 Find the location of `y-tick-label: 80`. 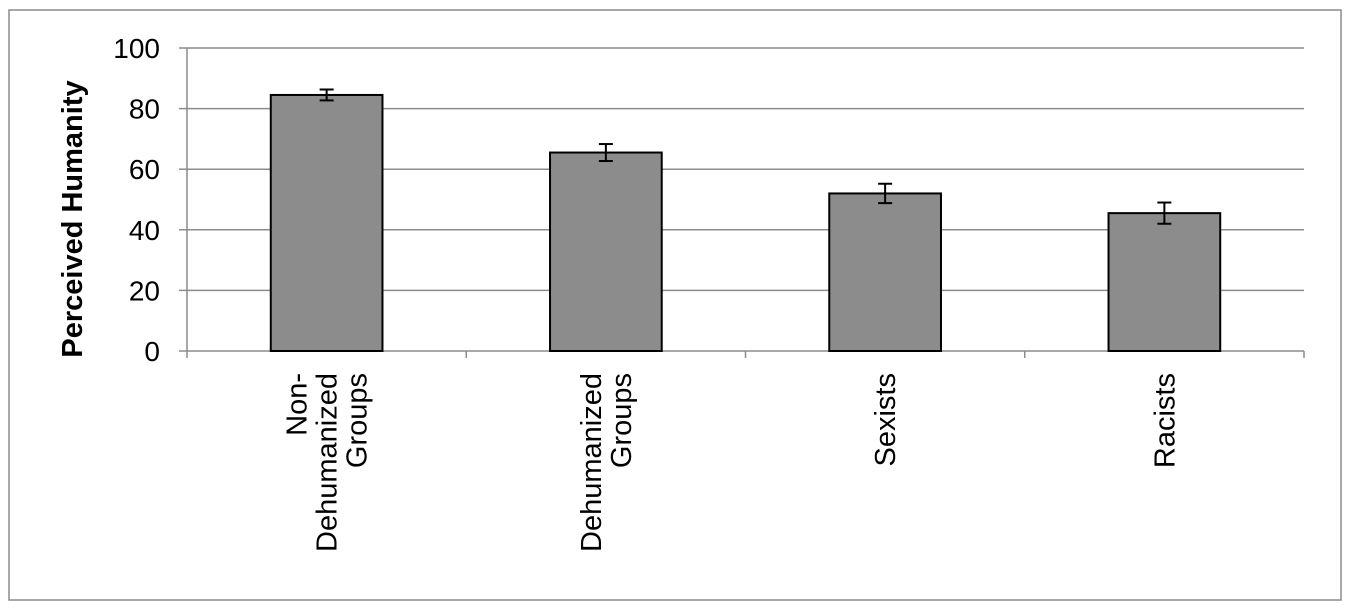

y-tick-label: 80 is located at coordinates (144, 109).